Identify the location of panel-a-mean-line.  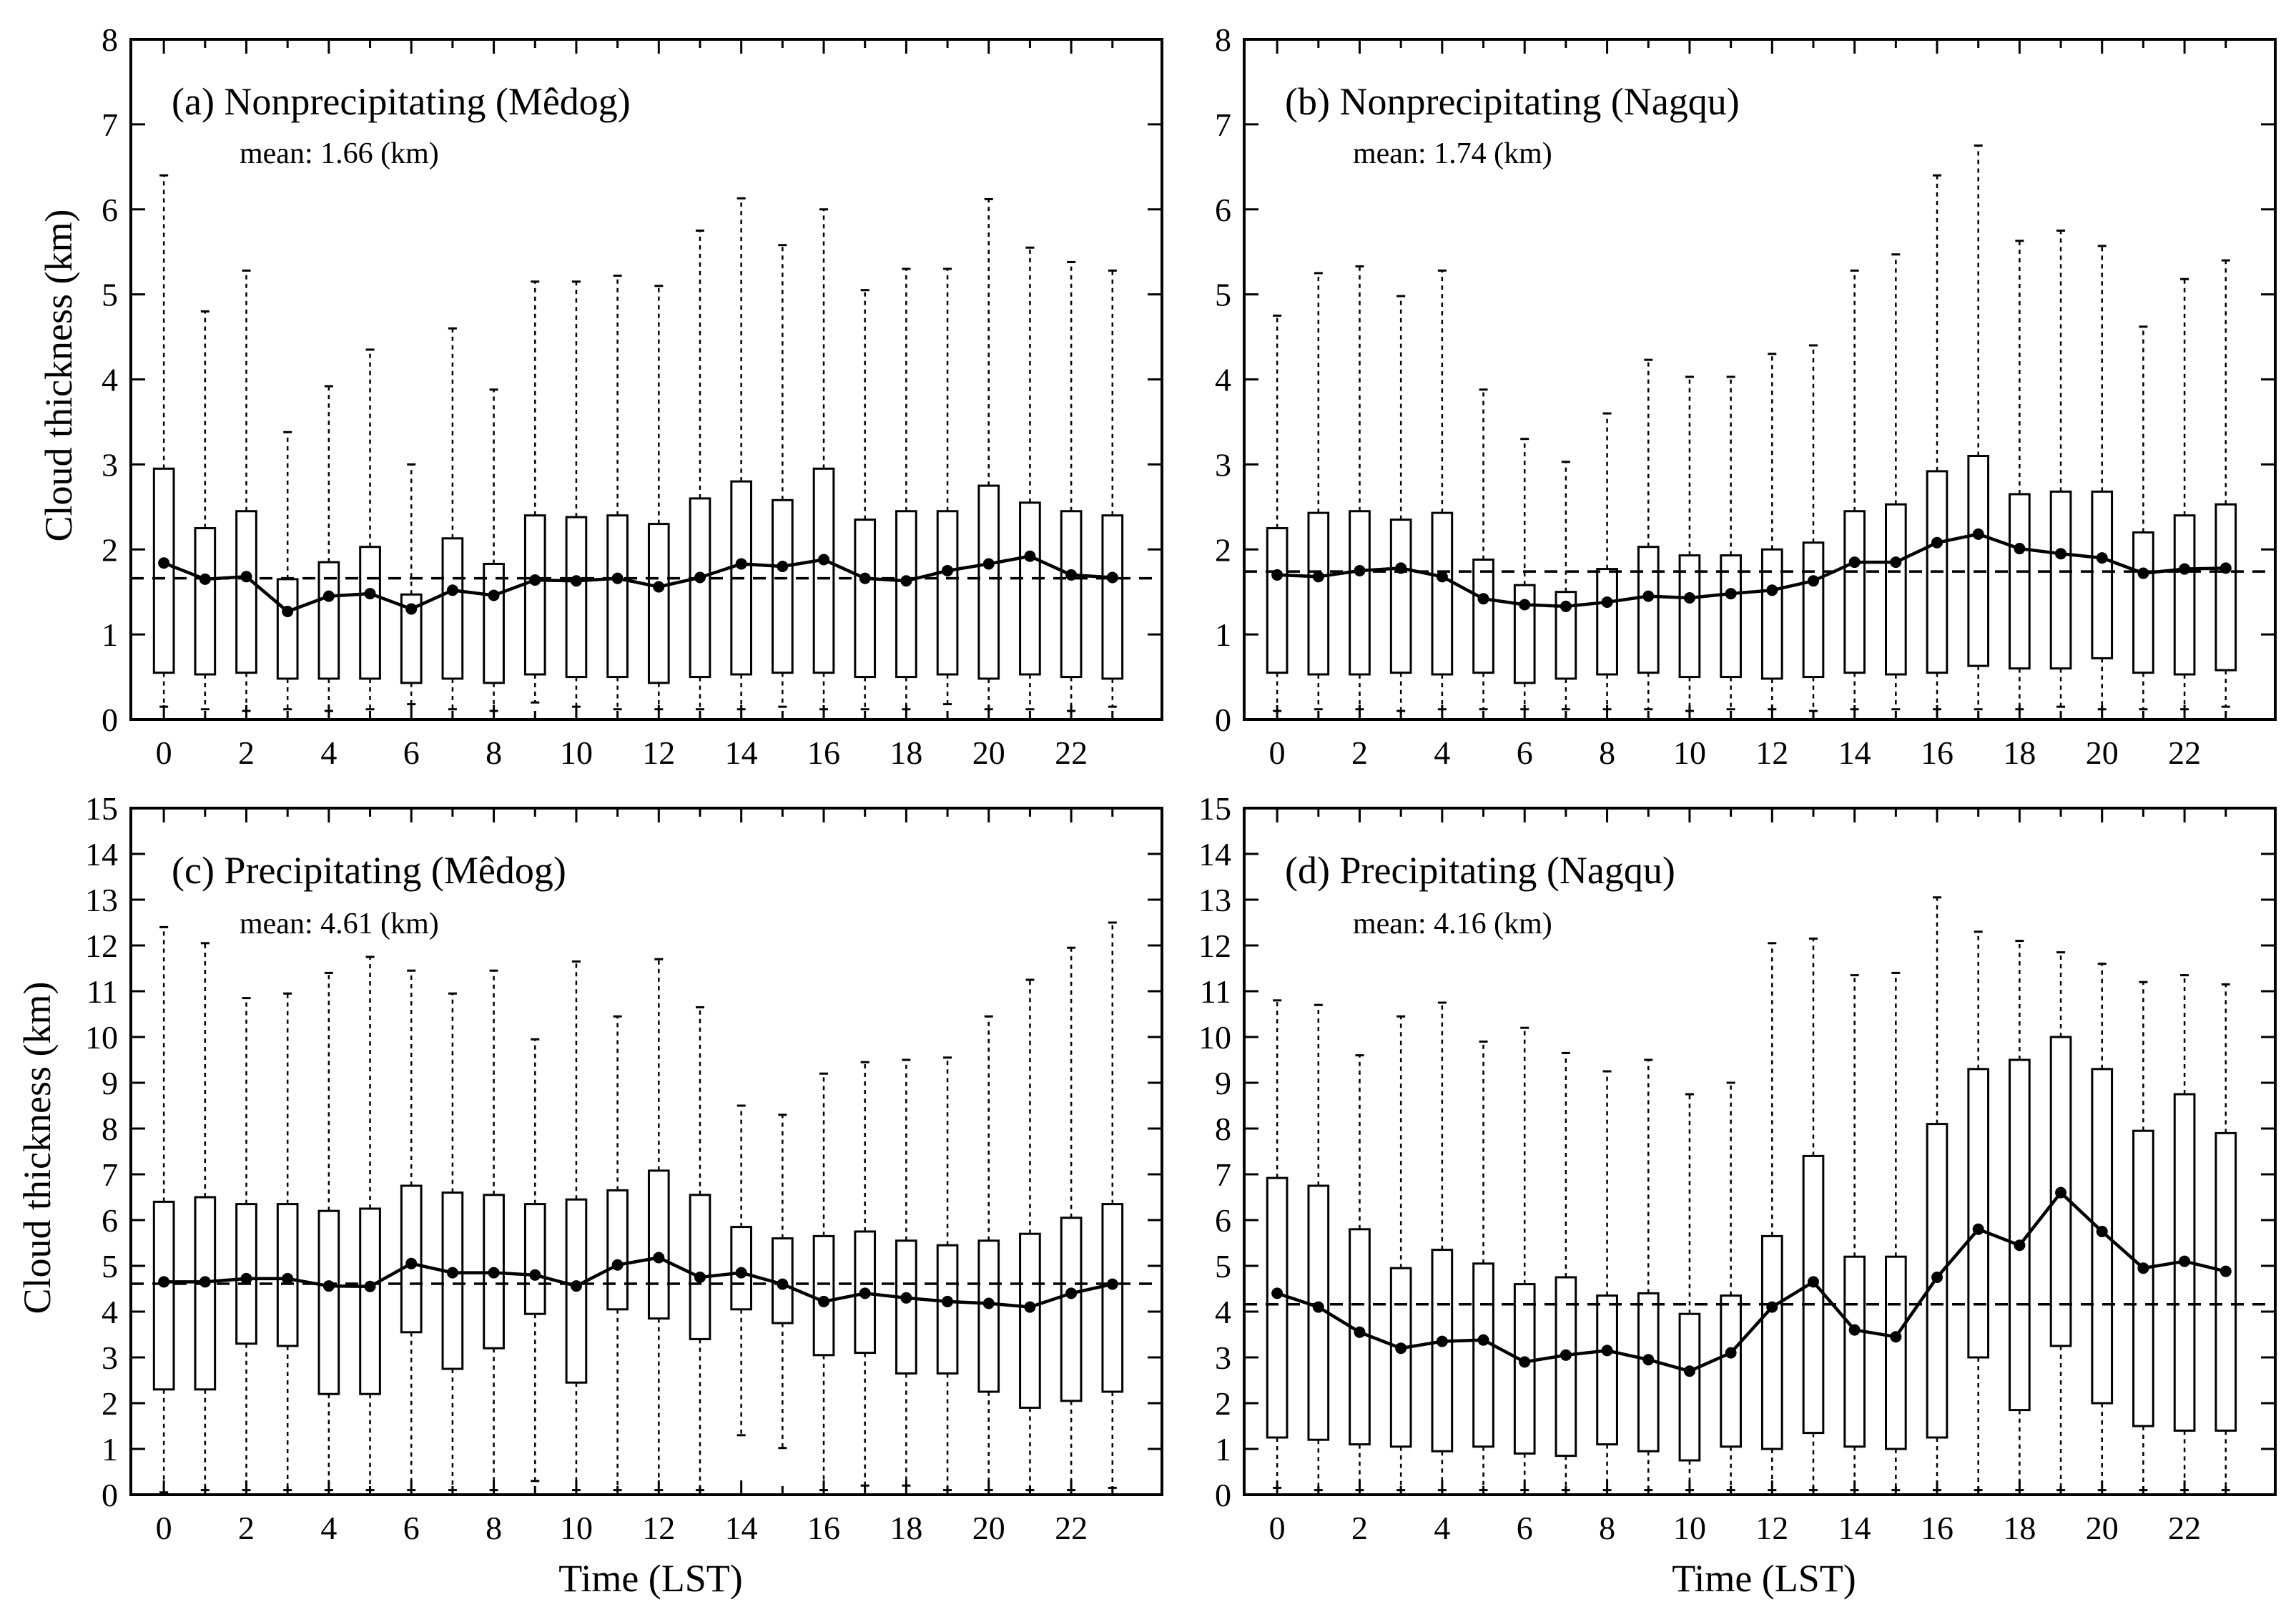
(638, 584).